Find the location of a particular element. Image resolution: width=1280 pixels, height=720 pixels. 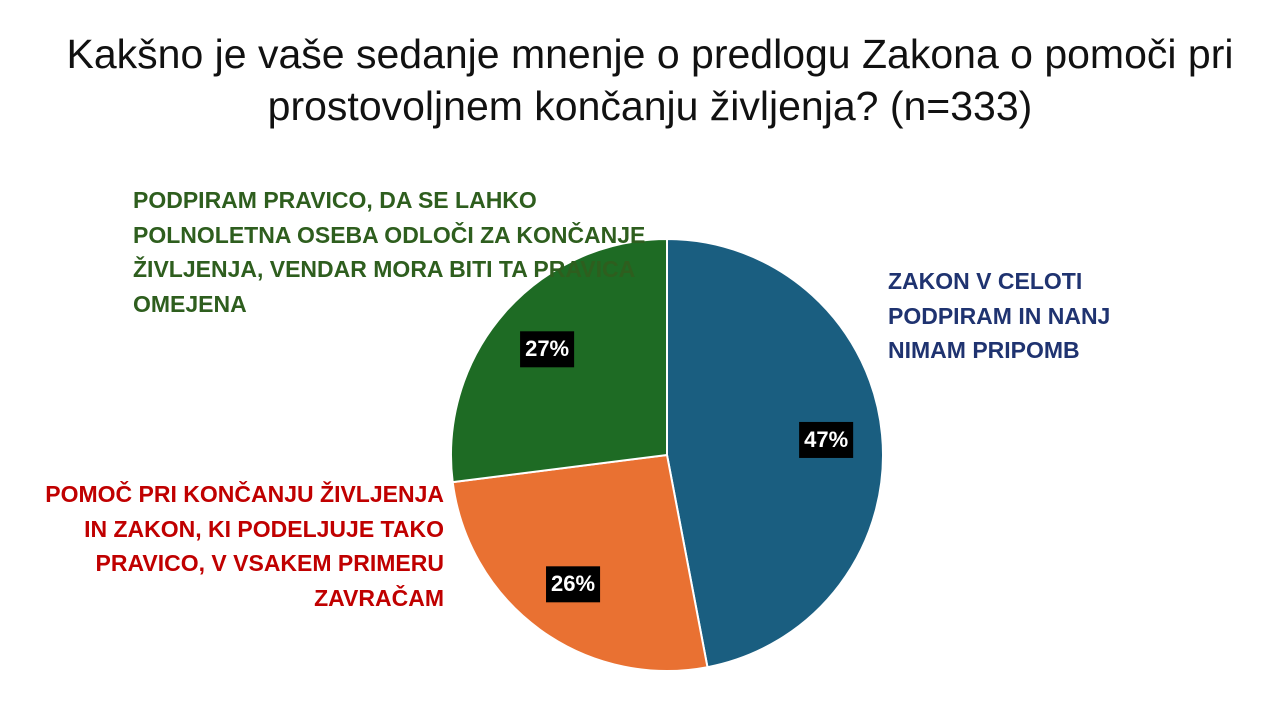

data-label-text: 27% is located at coordinates (547, 348).